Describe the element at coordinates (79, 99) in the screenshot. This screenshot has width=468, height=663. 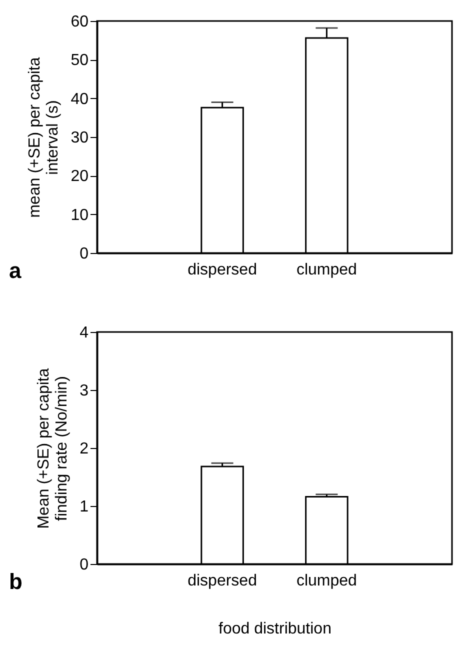
I see `y-tick-label: 40` at that location.